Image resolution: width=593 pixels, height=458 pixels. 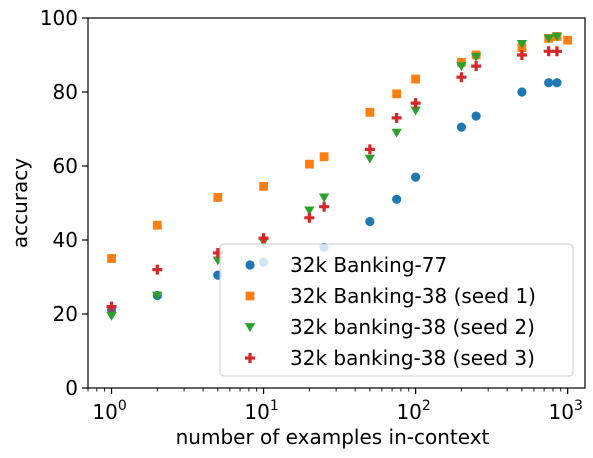 I want to click on x-tick-label: 10¹, so click(x=261, y=411).